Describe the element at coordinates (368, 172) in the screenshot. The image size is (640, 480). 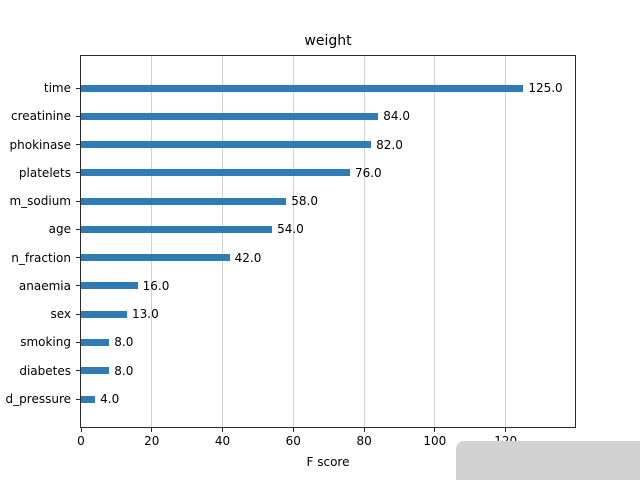
I see `bar-value-label: 76.0` at that location.